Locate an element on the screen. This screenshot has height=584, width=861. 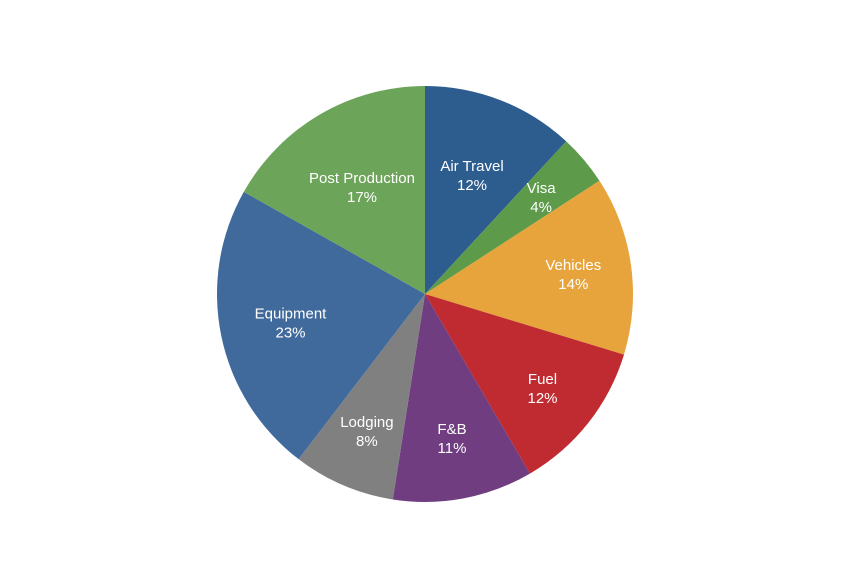
slice-label-fuel: Fuel is located at coordinates (542, 379).